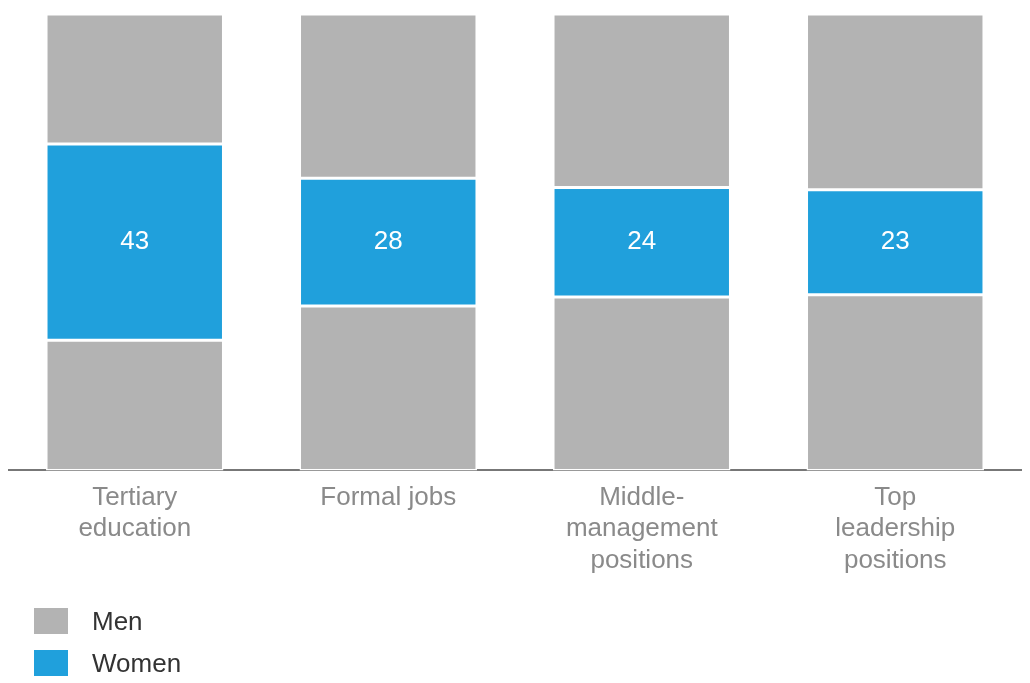 This screenshot has width=1030, height=683. What do you see at coordinates (137, 663) in the screenshot?
I see `legend-label: Women` at bounding box center [137, 663].